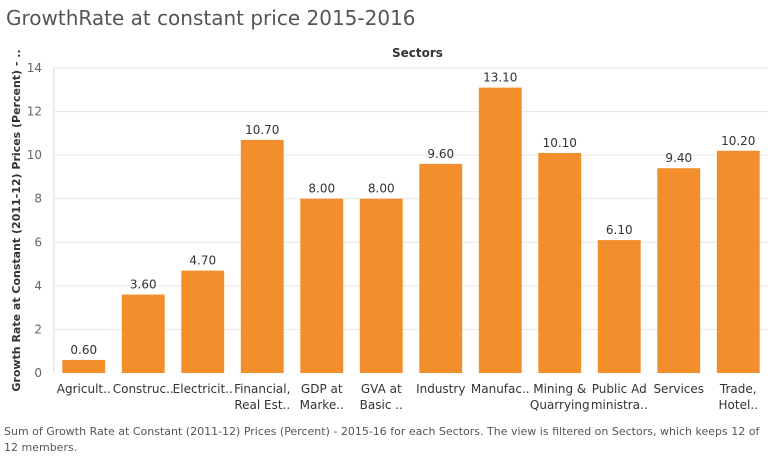  Describe the element at coordinates (262, 130) in the screenshot. I see `data-label: 10.70` at that location.